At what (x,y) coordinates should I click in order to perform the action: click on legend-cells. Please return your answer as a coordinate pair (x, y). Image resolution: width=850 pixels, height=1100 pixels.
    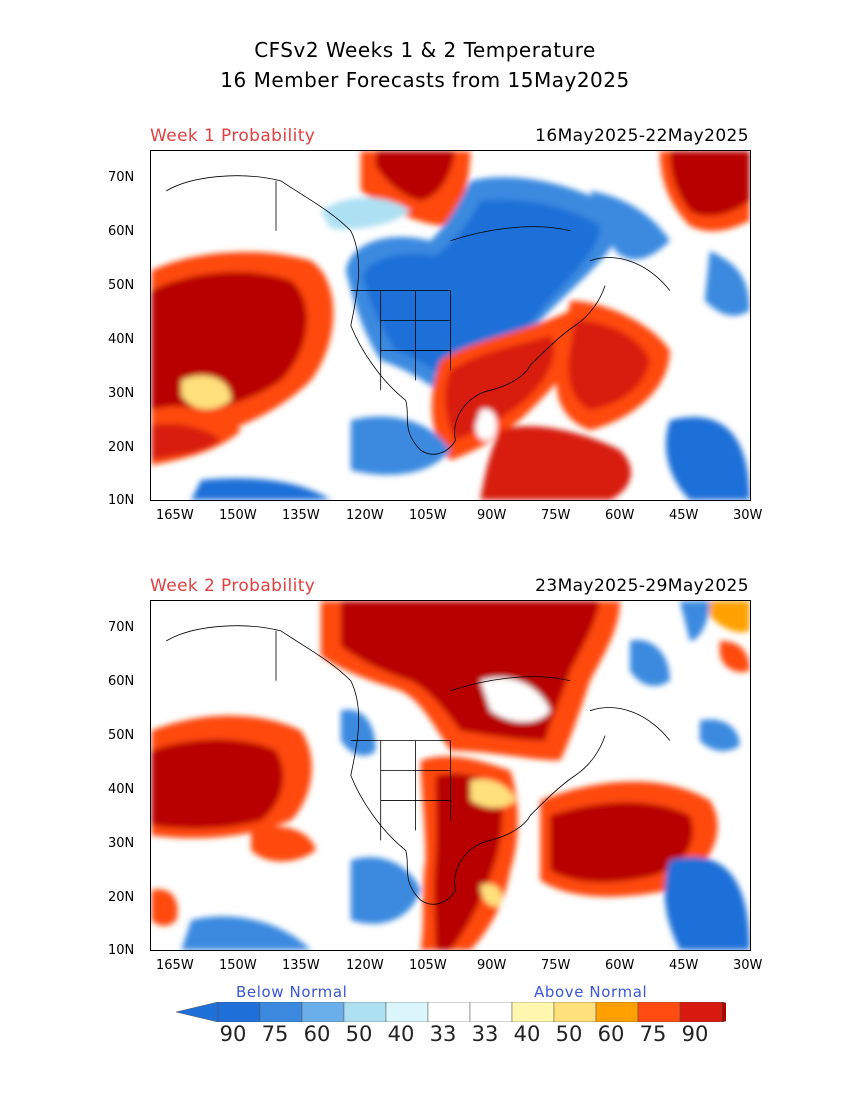
    Looking at the image, I should click on (451, 1012).